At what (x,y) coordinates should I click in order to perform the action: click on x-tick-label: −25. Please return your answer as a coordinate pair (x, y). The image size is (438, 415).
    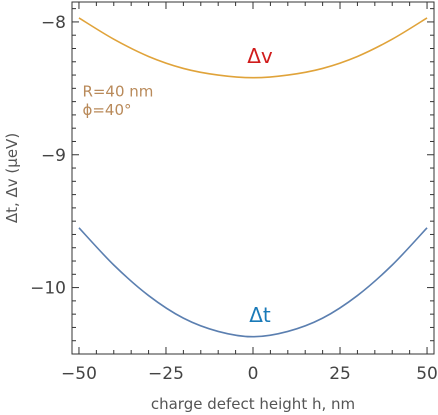
    Looking at the image, I should click on (166, 374).